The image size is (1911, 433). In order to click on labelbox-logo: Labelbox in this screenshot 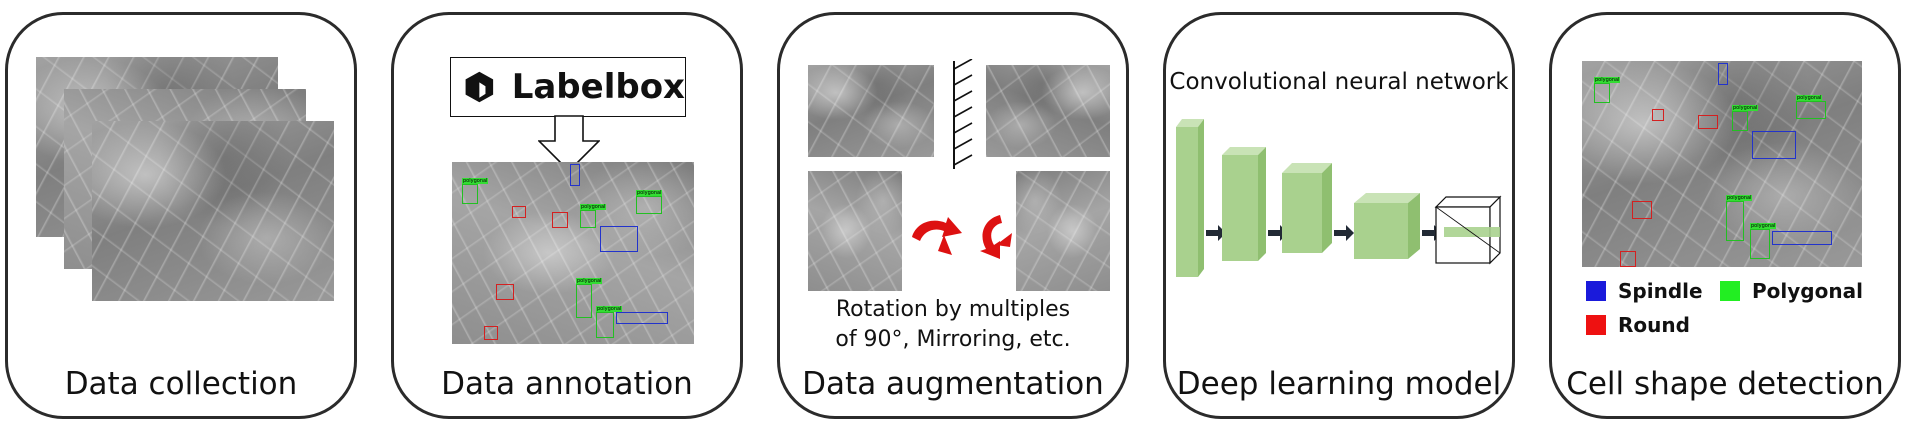, I will do `click(568, 87)`.